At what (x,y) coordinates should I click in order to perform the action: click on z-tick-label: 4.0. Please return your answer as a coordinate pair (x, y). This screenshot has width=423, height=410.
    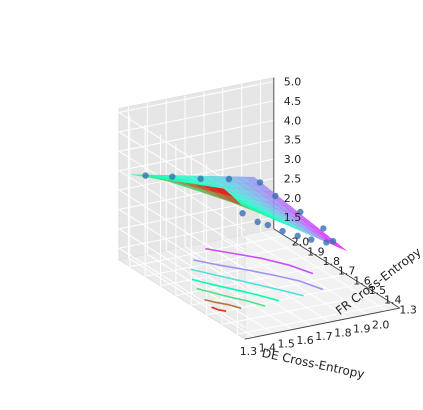
    Looking at the image, I should click on (293, 120).